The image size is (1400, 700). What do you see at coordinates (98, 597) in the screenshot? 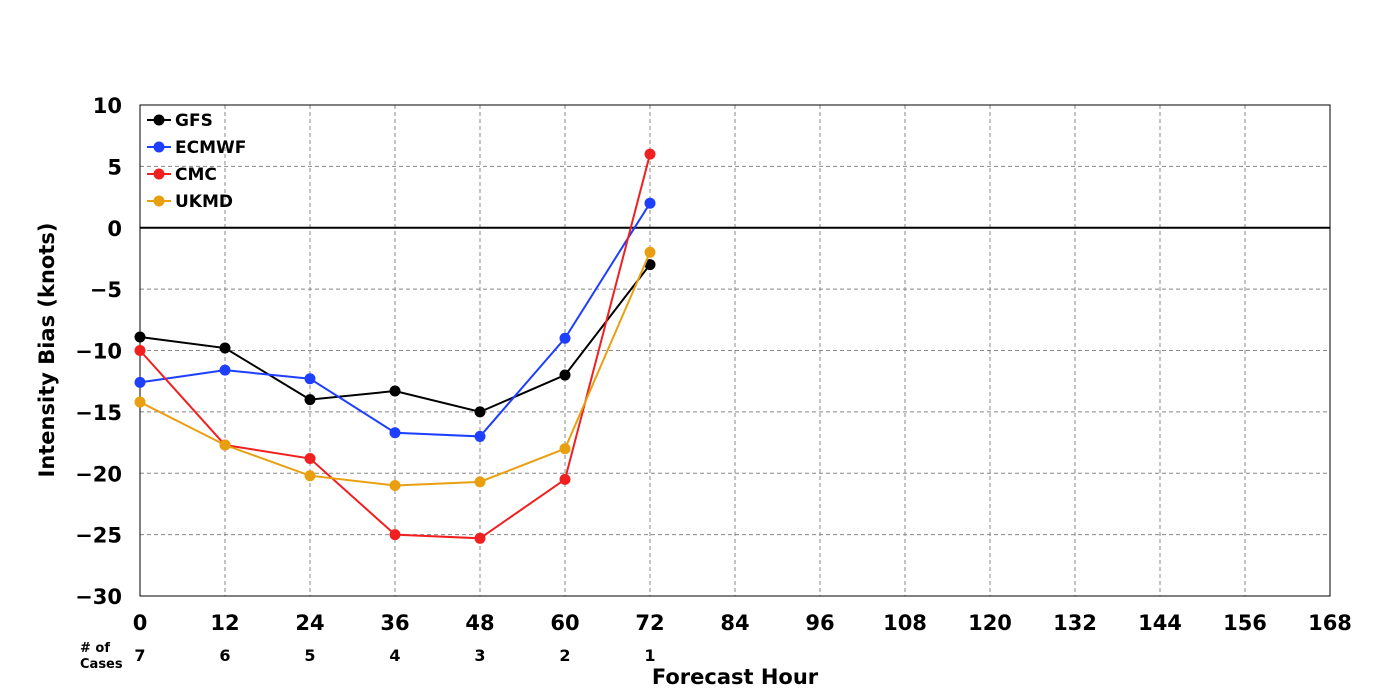
I see `y-tick-label: −30` at bounding box center [98, 597].